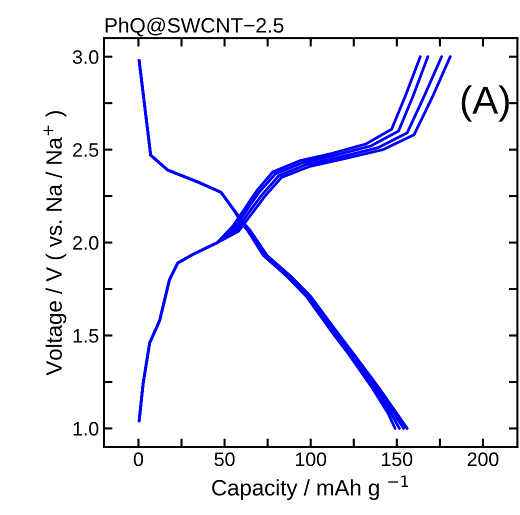 This screenshot has height=515, width=520. Describe the element at coordinates (86, 429) in the screenshot. I see `y-tick-label: 1.0` at that location.